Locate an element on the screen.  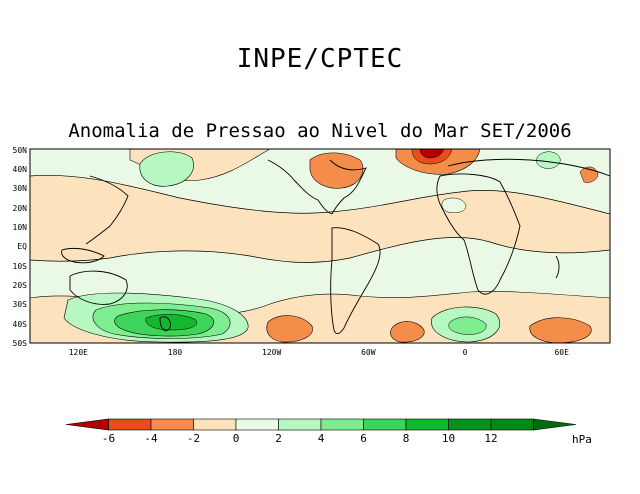
lon-tick: 0 is located at coordinates (465, 352).